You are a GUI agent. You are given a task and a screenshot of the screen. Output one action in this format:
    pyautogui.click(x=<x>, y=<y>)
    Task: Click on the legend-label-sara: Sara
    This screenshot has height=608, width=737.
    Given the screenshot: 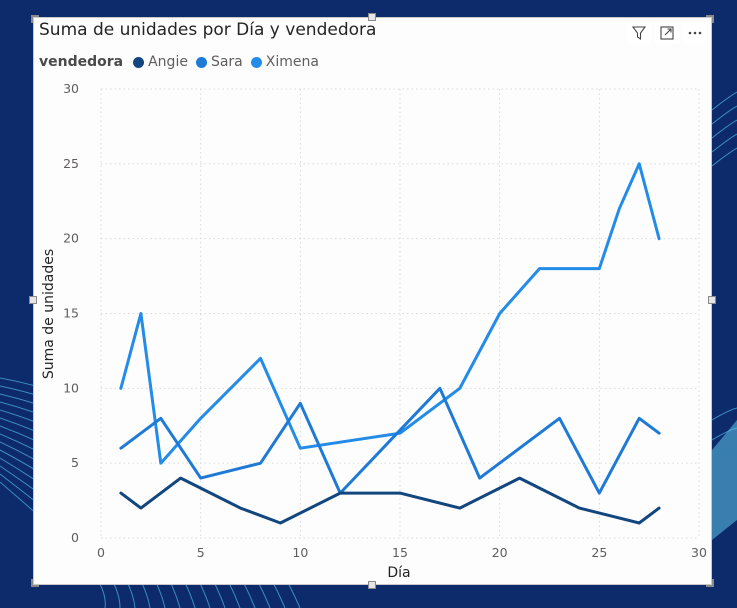 What is the action you would take?
    pyautogui.click(x=226, y=62)
    